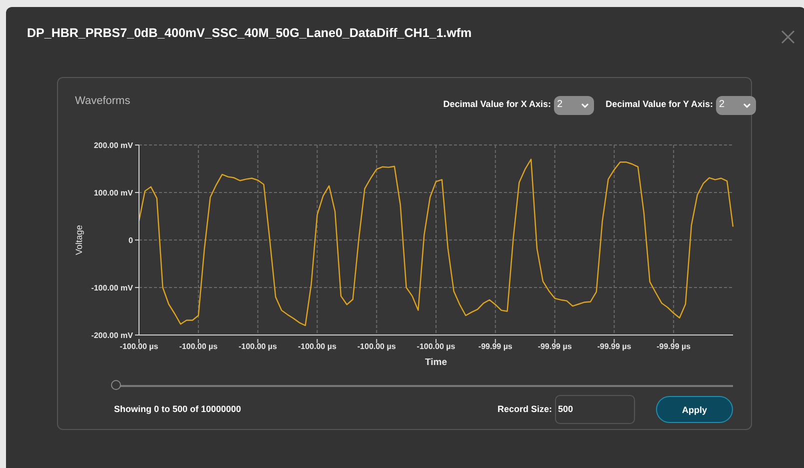 The height and width of the screenshot is (468, 804). I want to click on y-axis-title: Voltage, so click(79, 240).